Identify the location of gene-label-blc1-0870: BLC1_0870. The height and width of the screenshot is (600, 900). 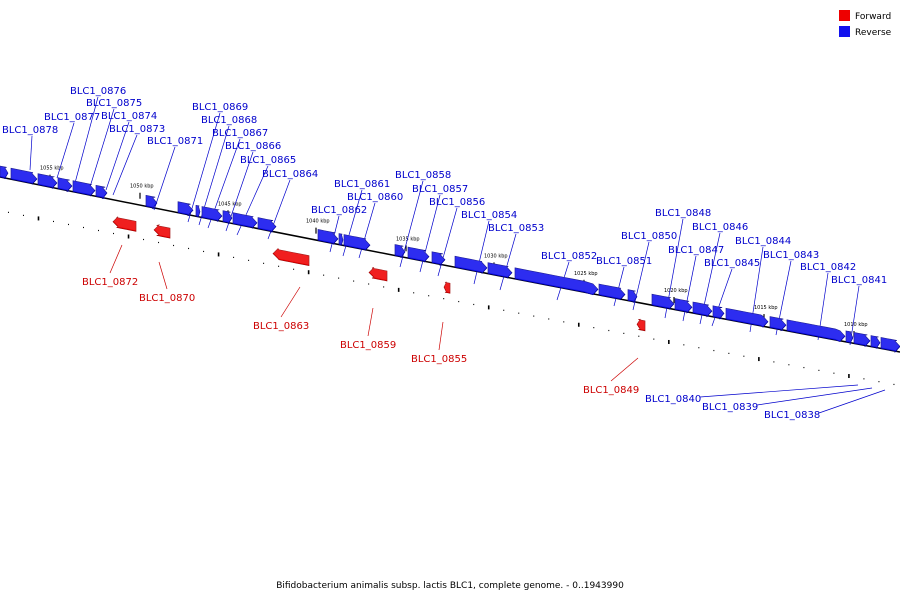
(167, 298).